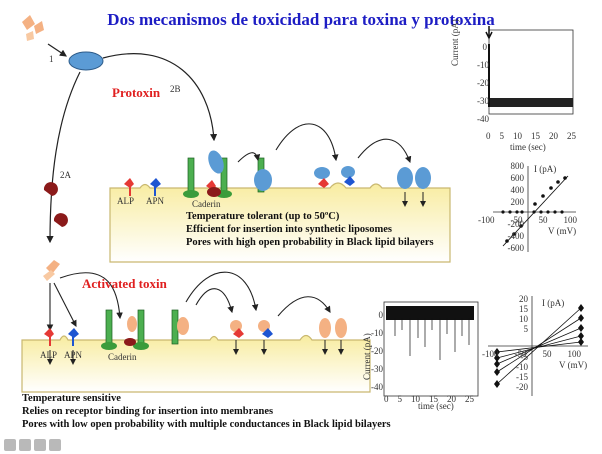  Describe the element at coordinates (529, 70) in the screenshot. I see `trace-top-plot` at that location.